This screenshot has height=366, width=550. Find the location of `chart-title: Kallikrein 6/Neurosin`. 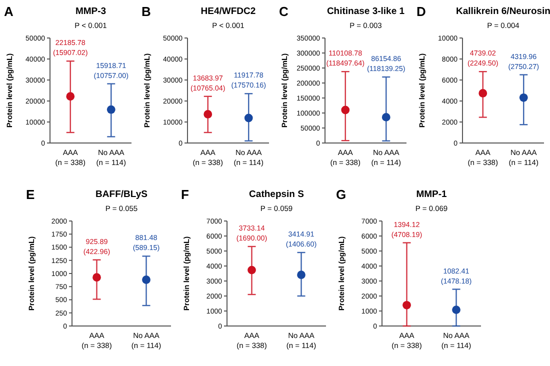

chart-title: Kallikrein 6/Neurosin is located at coordinates (503, 11).